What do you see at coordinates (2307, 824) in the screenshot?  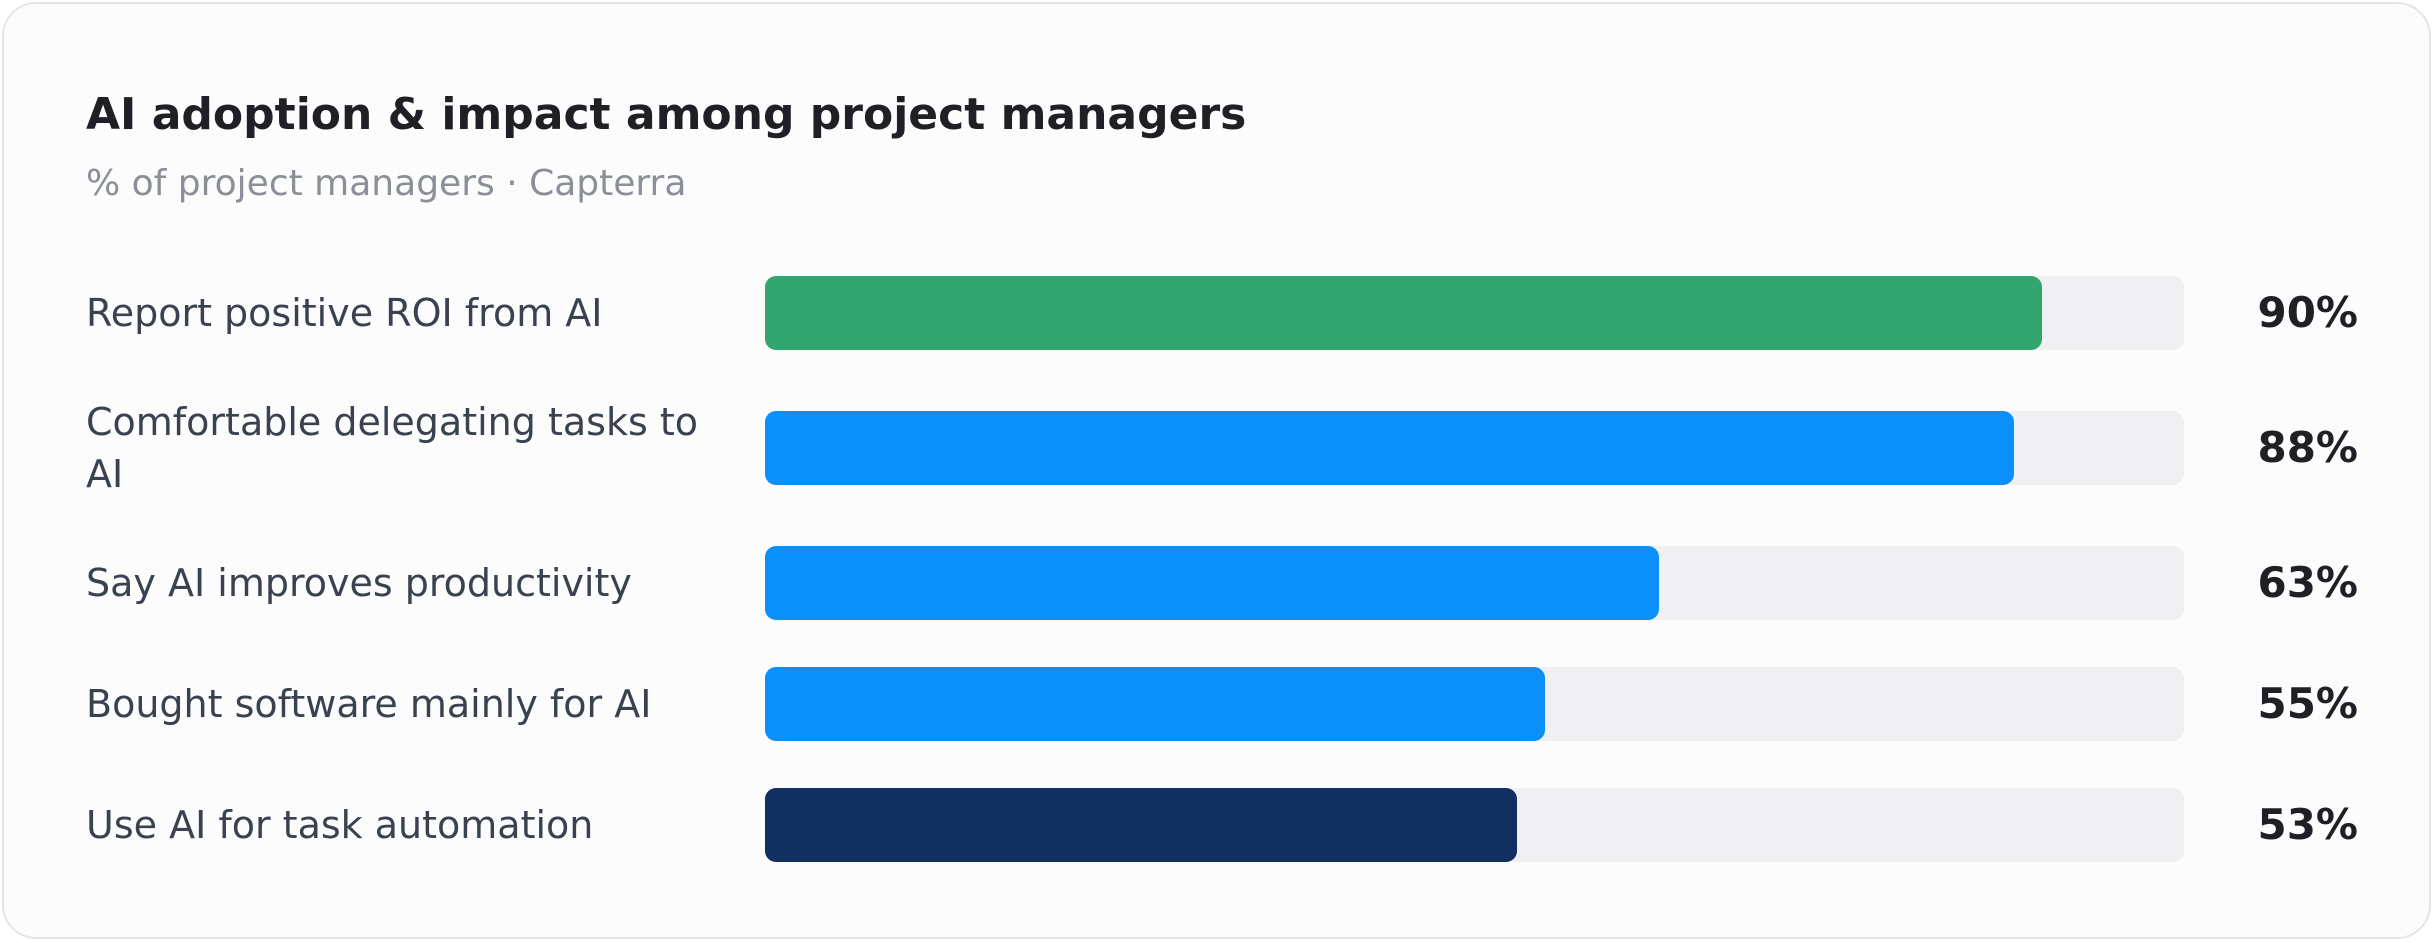 I see `value-label: 53%` at bounding box center [2307, 824].